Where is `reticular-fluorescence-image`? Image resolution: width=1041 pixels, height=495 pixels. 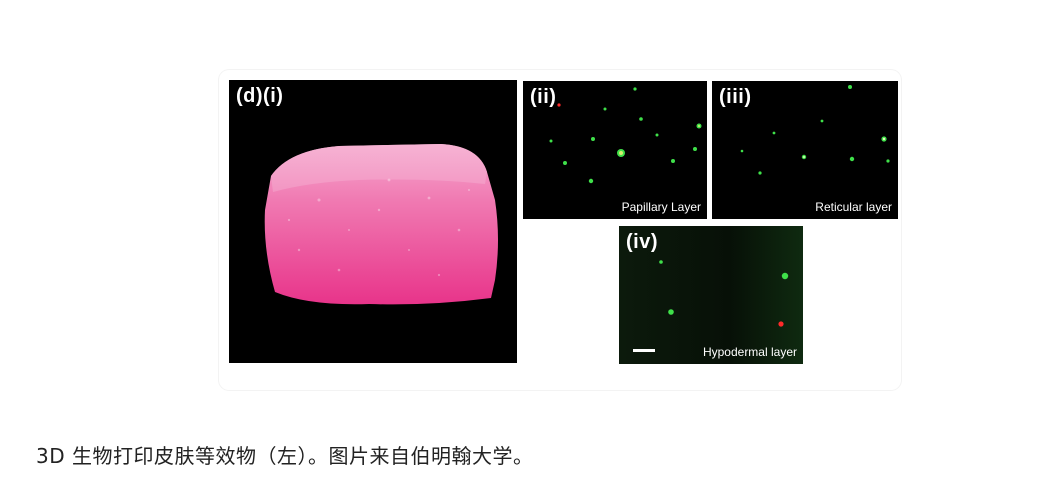
reticular-fluorescence-image is located at coordinates (815, 130).